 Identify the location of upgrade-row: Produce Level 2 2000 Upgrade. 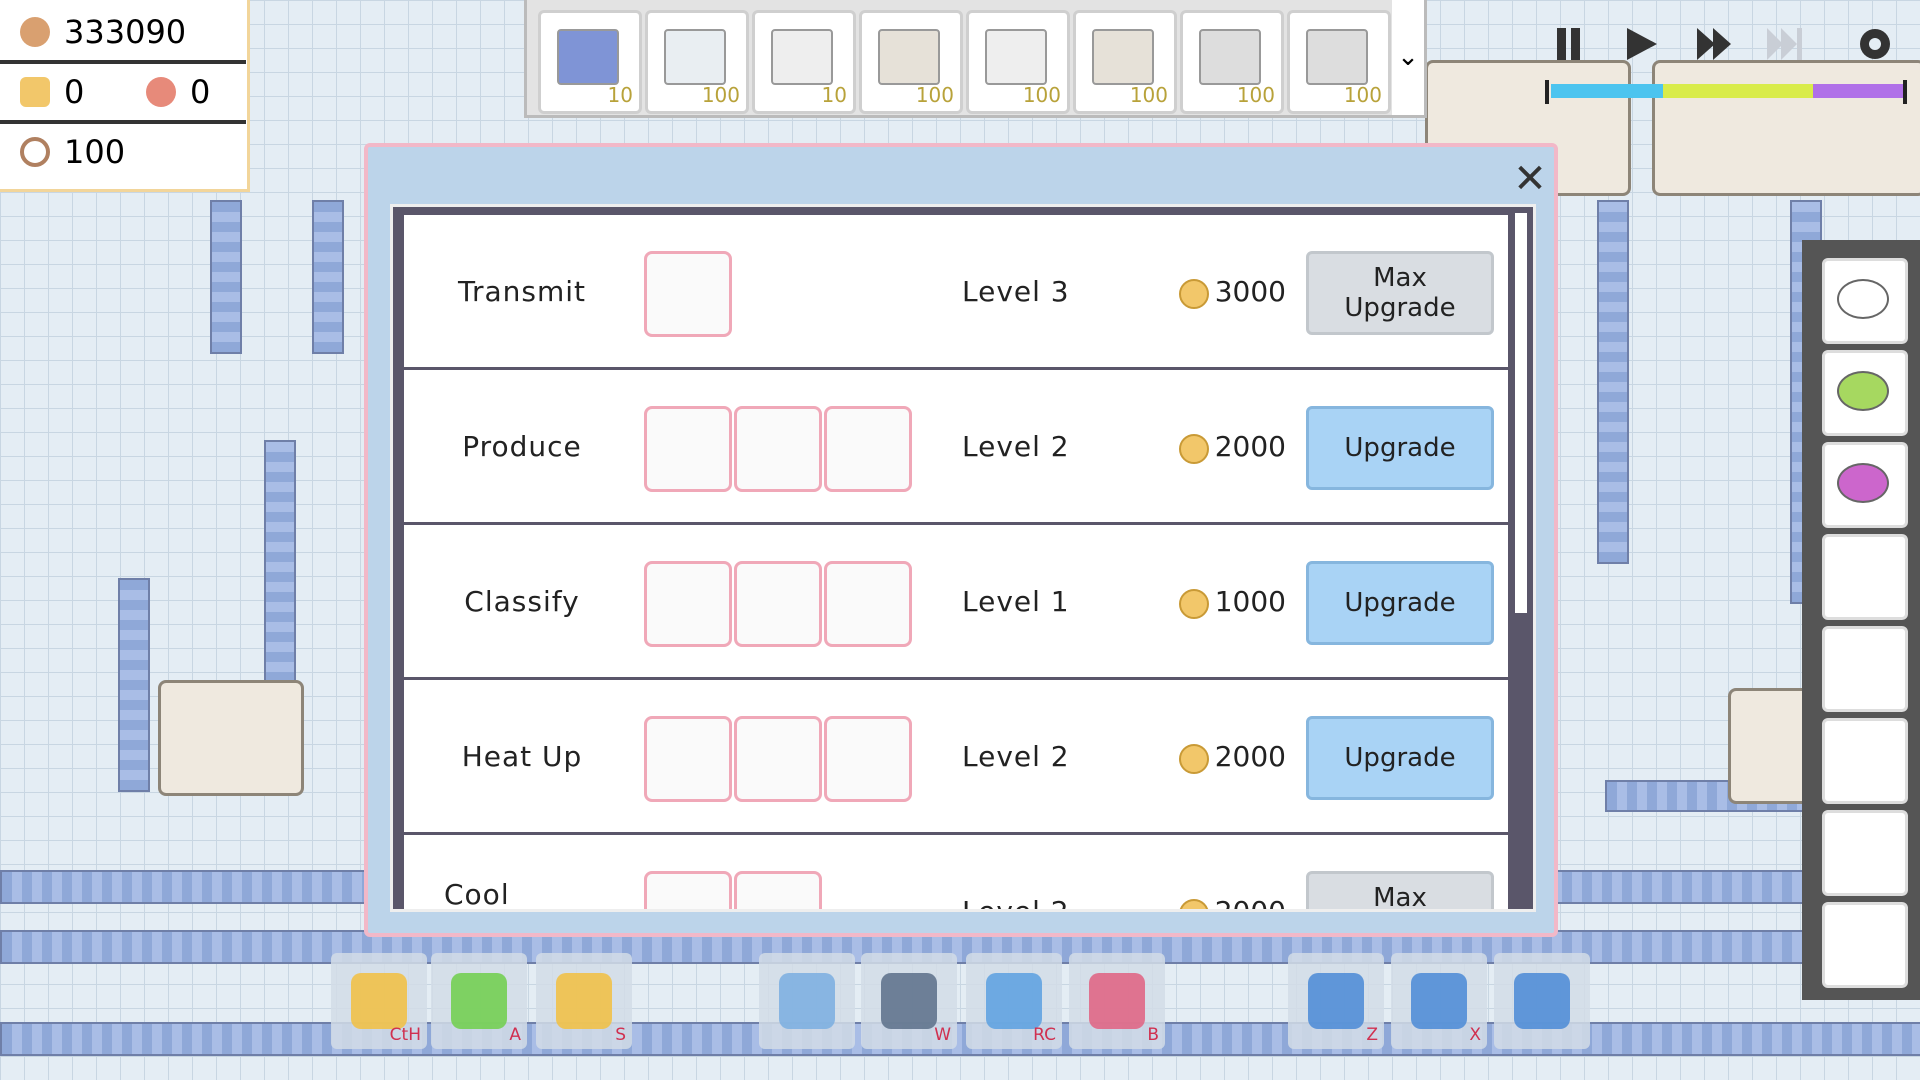
(956, 448).